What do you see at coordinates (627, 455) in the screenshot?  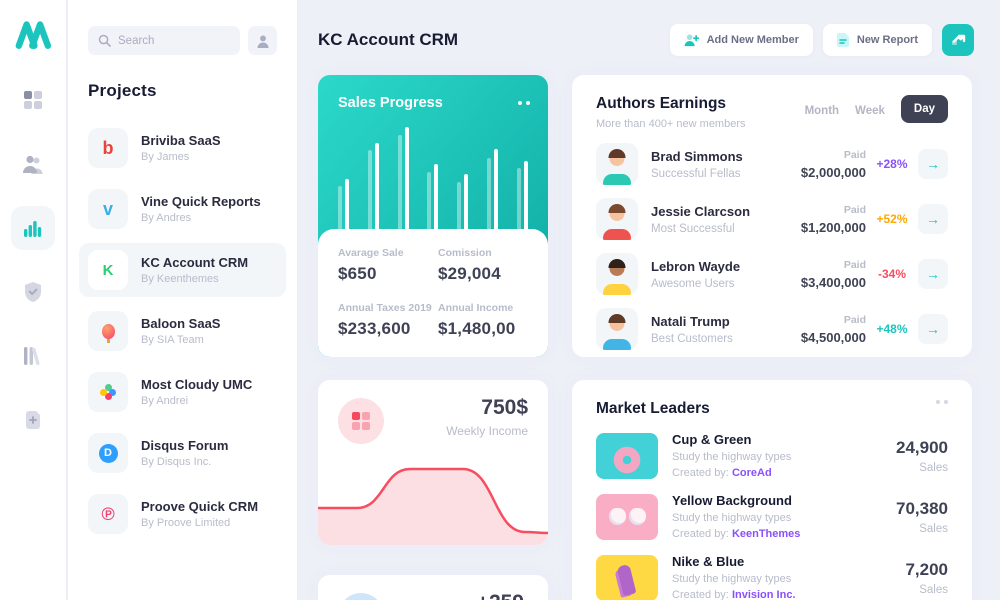 I see `donut-thumbnail` at bounding box center [627, 455].